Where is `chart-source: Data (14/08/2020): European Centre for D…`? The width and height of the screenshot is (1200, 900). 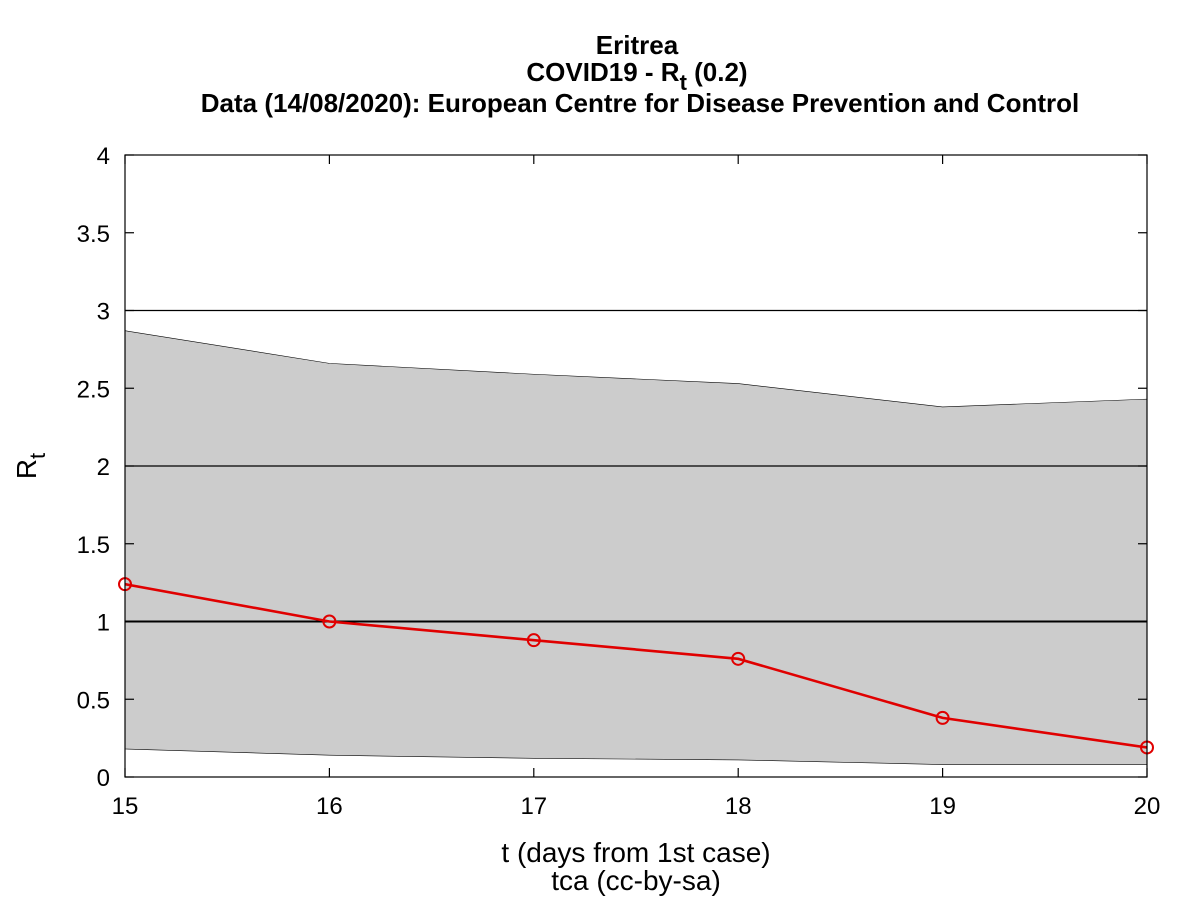 chart-source: Data (14/08/2020): European Centre for D… is located at coordinates (640, 103).